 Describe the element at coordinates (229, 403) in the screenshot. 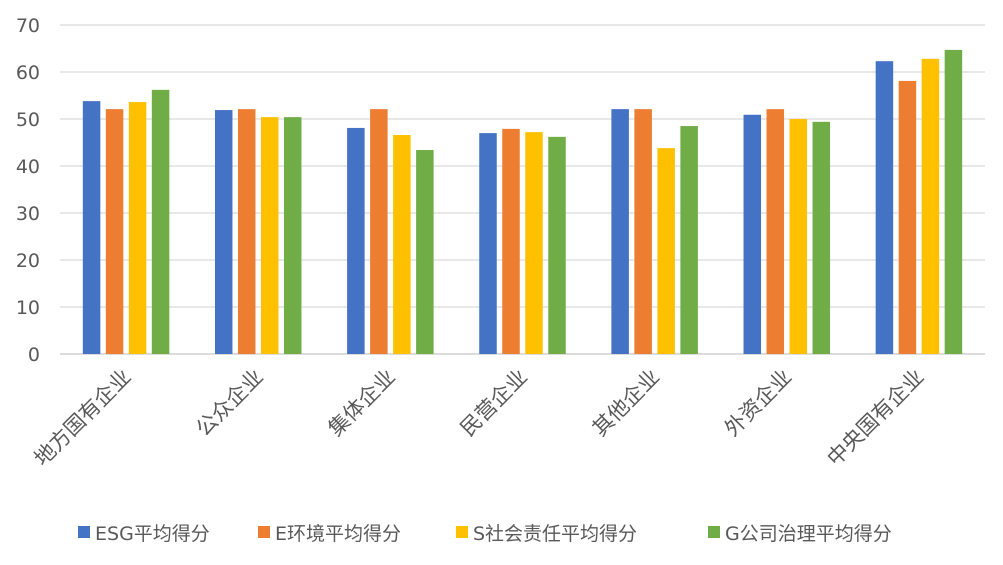

I see `x-tick-label: 公众企业` at that location.